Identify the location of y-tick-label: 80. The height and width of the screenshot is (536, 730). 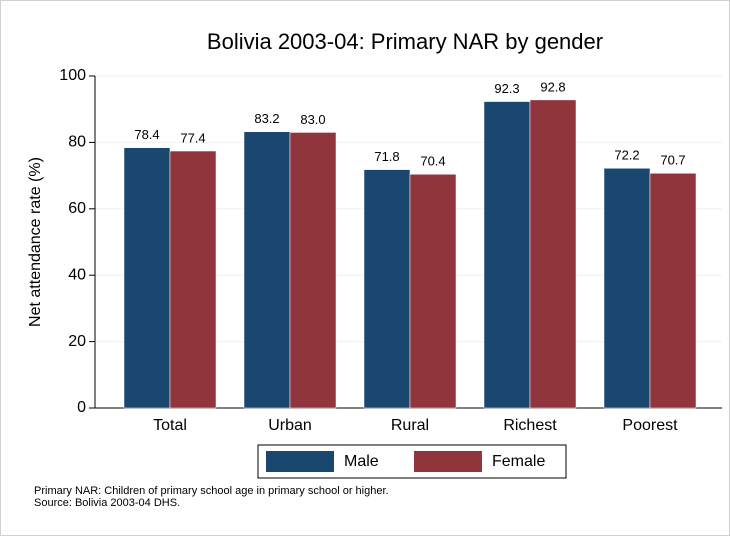
(77, 142).